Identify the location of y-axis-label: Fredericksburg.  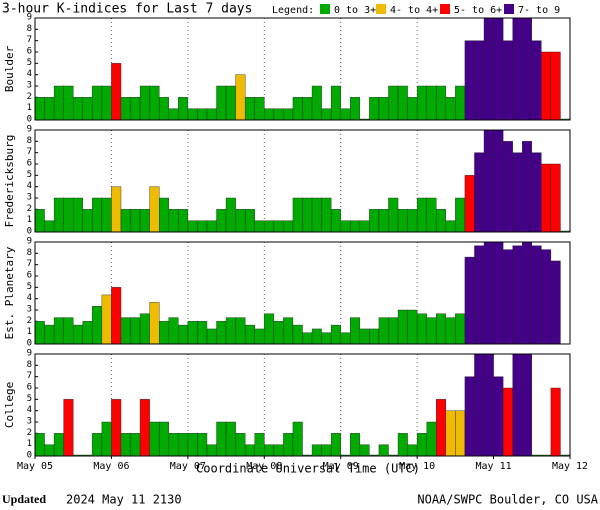
(9, 181).